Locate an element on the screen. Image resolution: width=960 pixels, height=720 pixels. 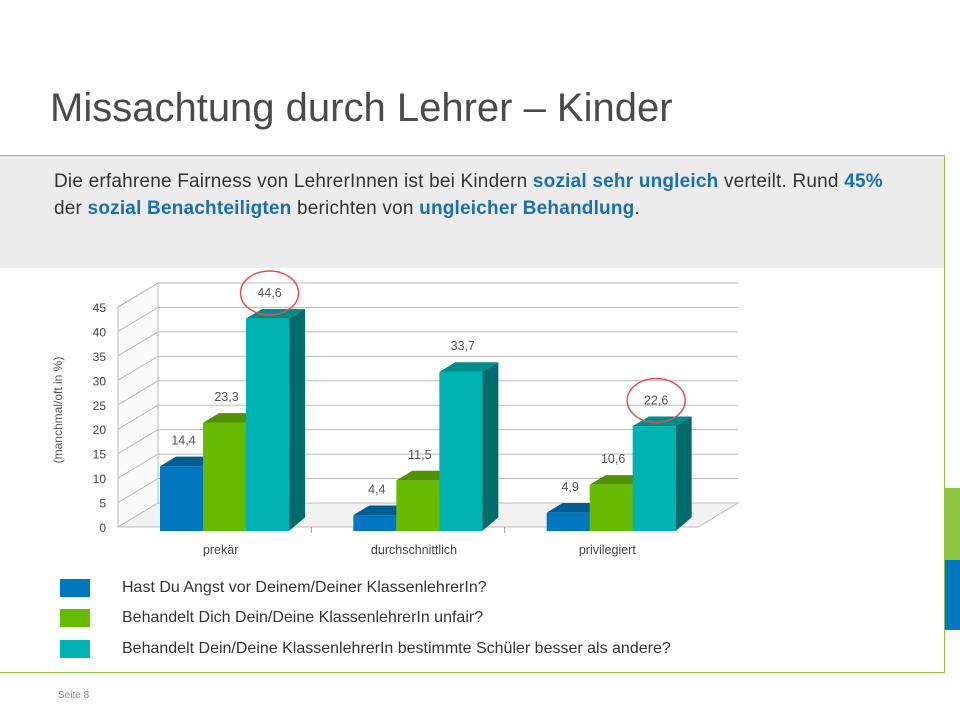
y-tick-label: 0 is located at coordinates (102, 528).